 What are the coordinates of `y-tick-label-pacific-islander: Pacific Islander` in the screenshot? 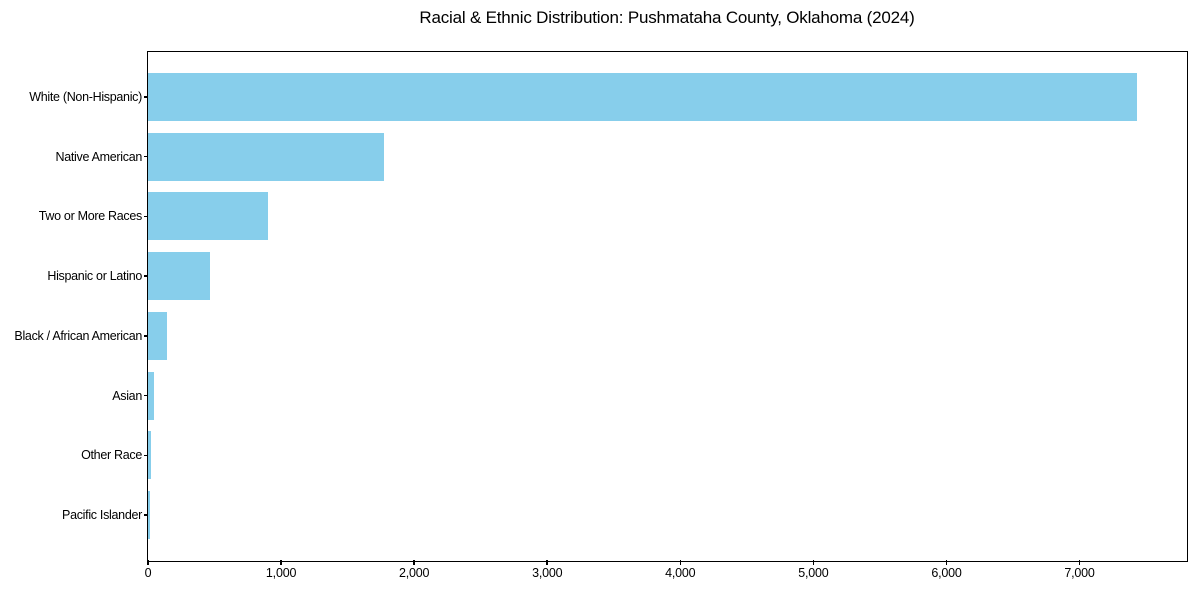 It's located at (102, 514).